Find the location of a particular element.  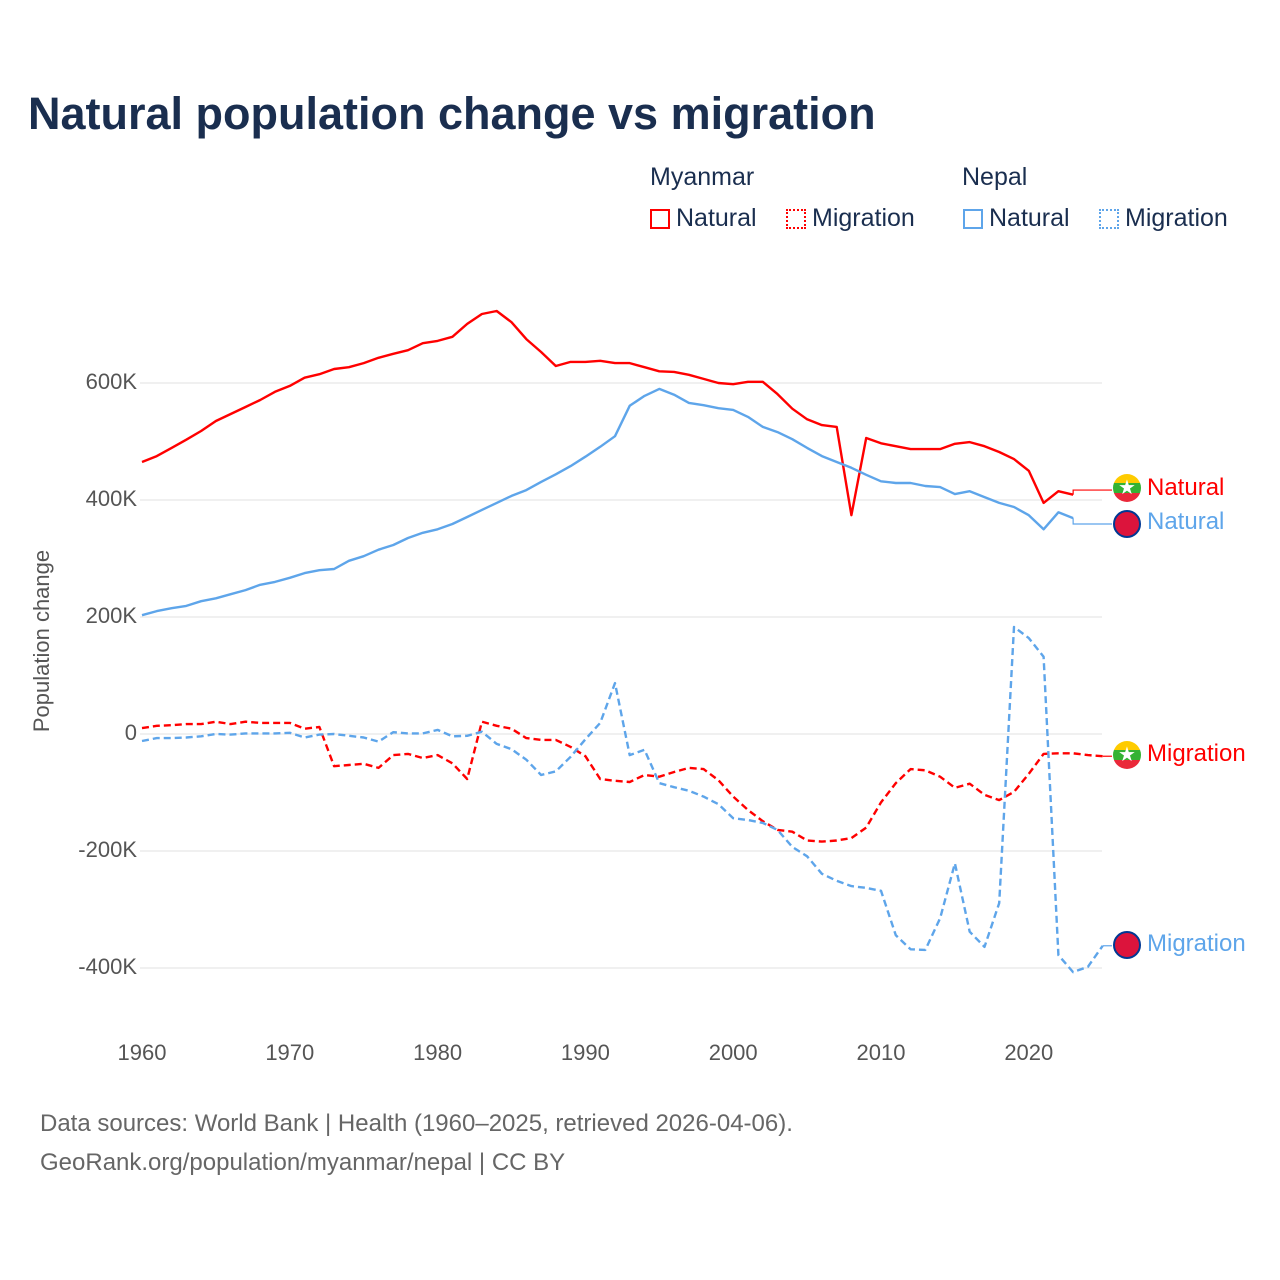

legend-swatch-solid-blue is located at coordinates (973, 218).